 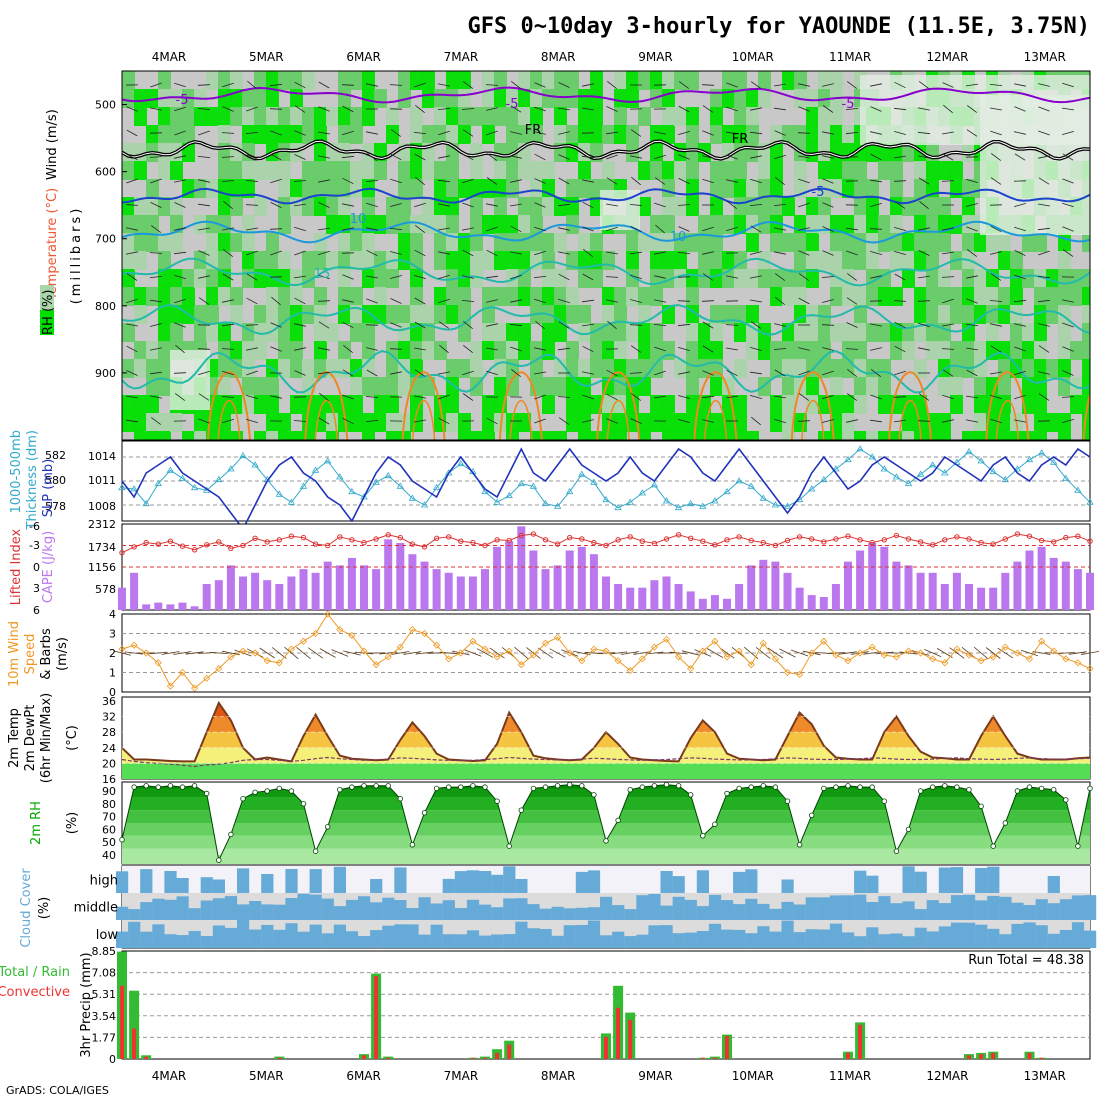 I want to click on pressure-tick-label: 500, so click(x=105, y=105).